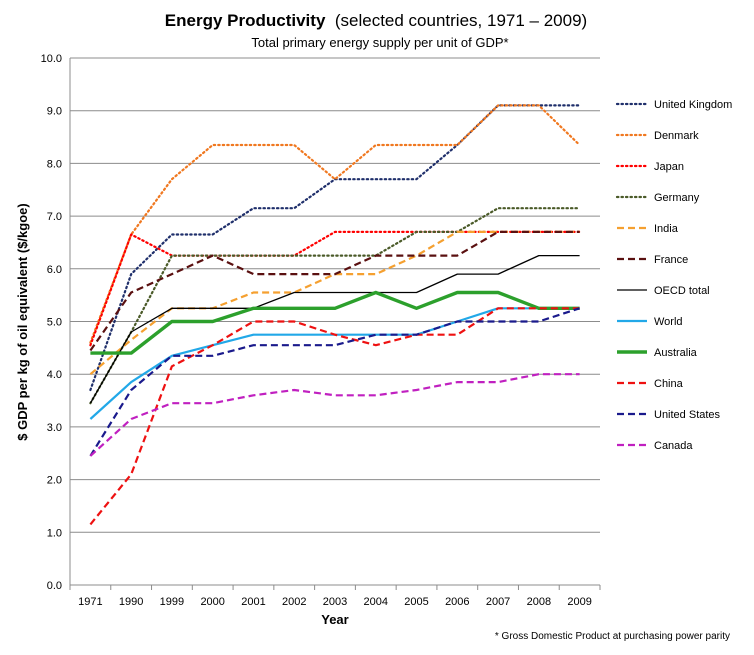 Image resolution: width=754 pixels, height=655 pixels. Describe the element at coordinates (416, 602) in the screenshot. I see `x-tick-label: 2005` at that location.